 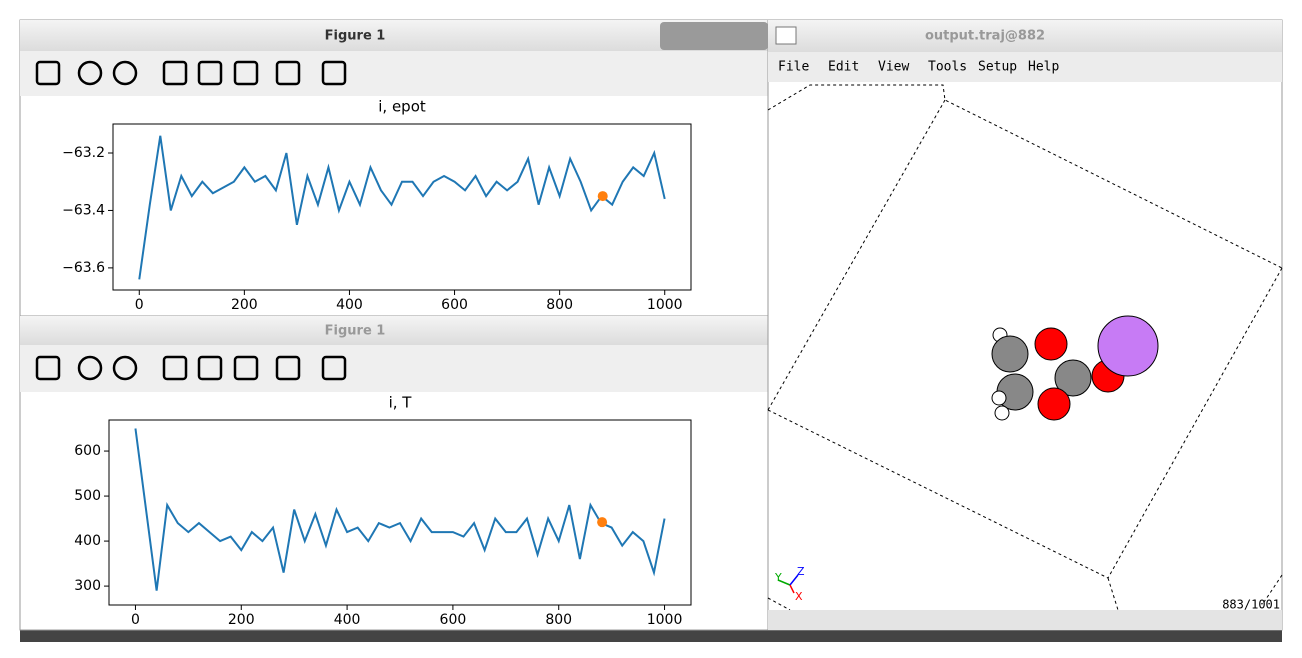 I want to click on status-bar, so click(x=1025, y=620).